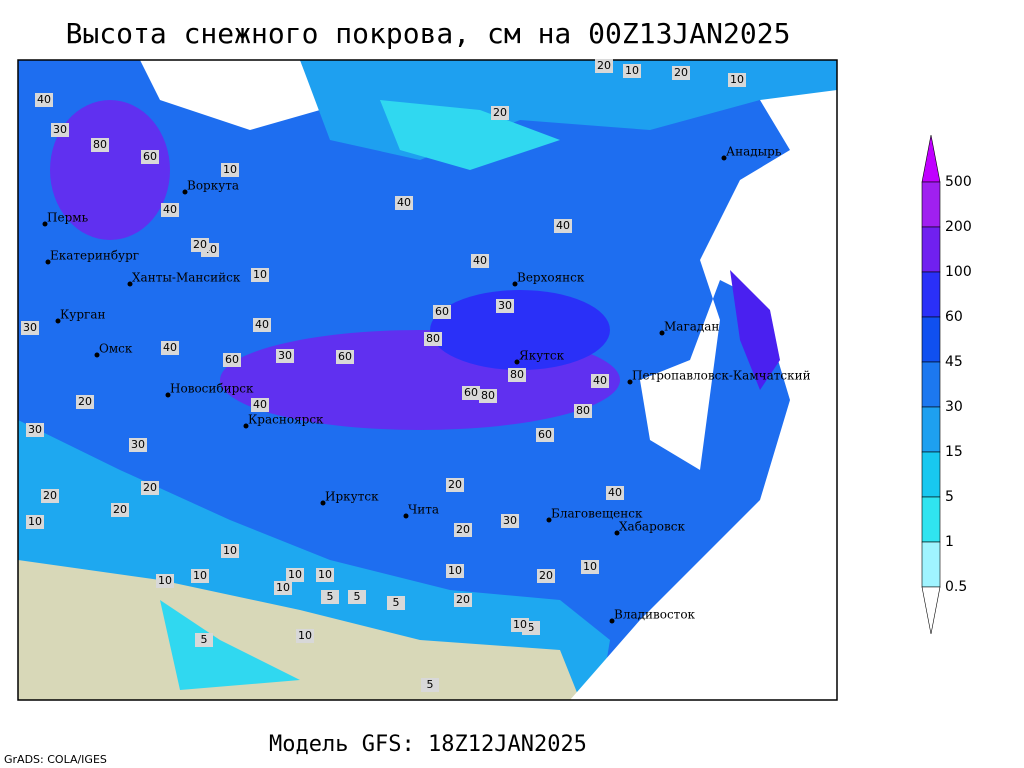  Describe the element at coordinates (186, 278) in the screenshot. I see `city-label: Ханты-Мансийск` at that location.